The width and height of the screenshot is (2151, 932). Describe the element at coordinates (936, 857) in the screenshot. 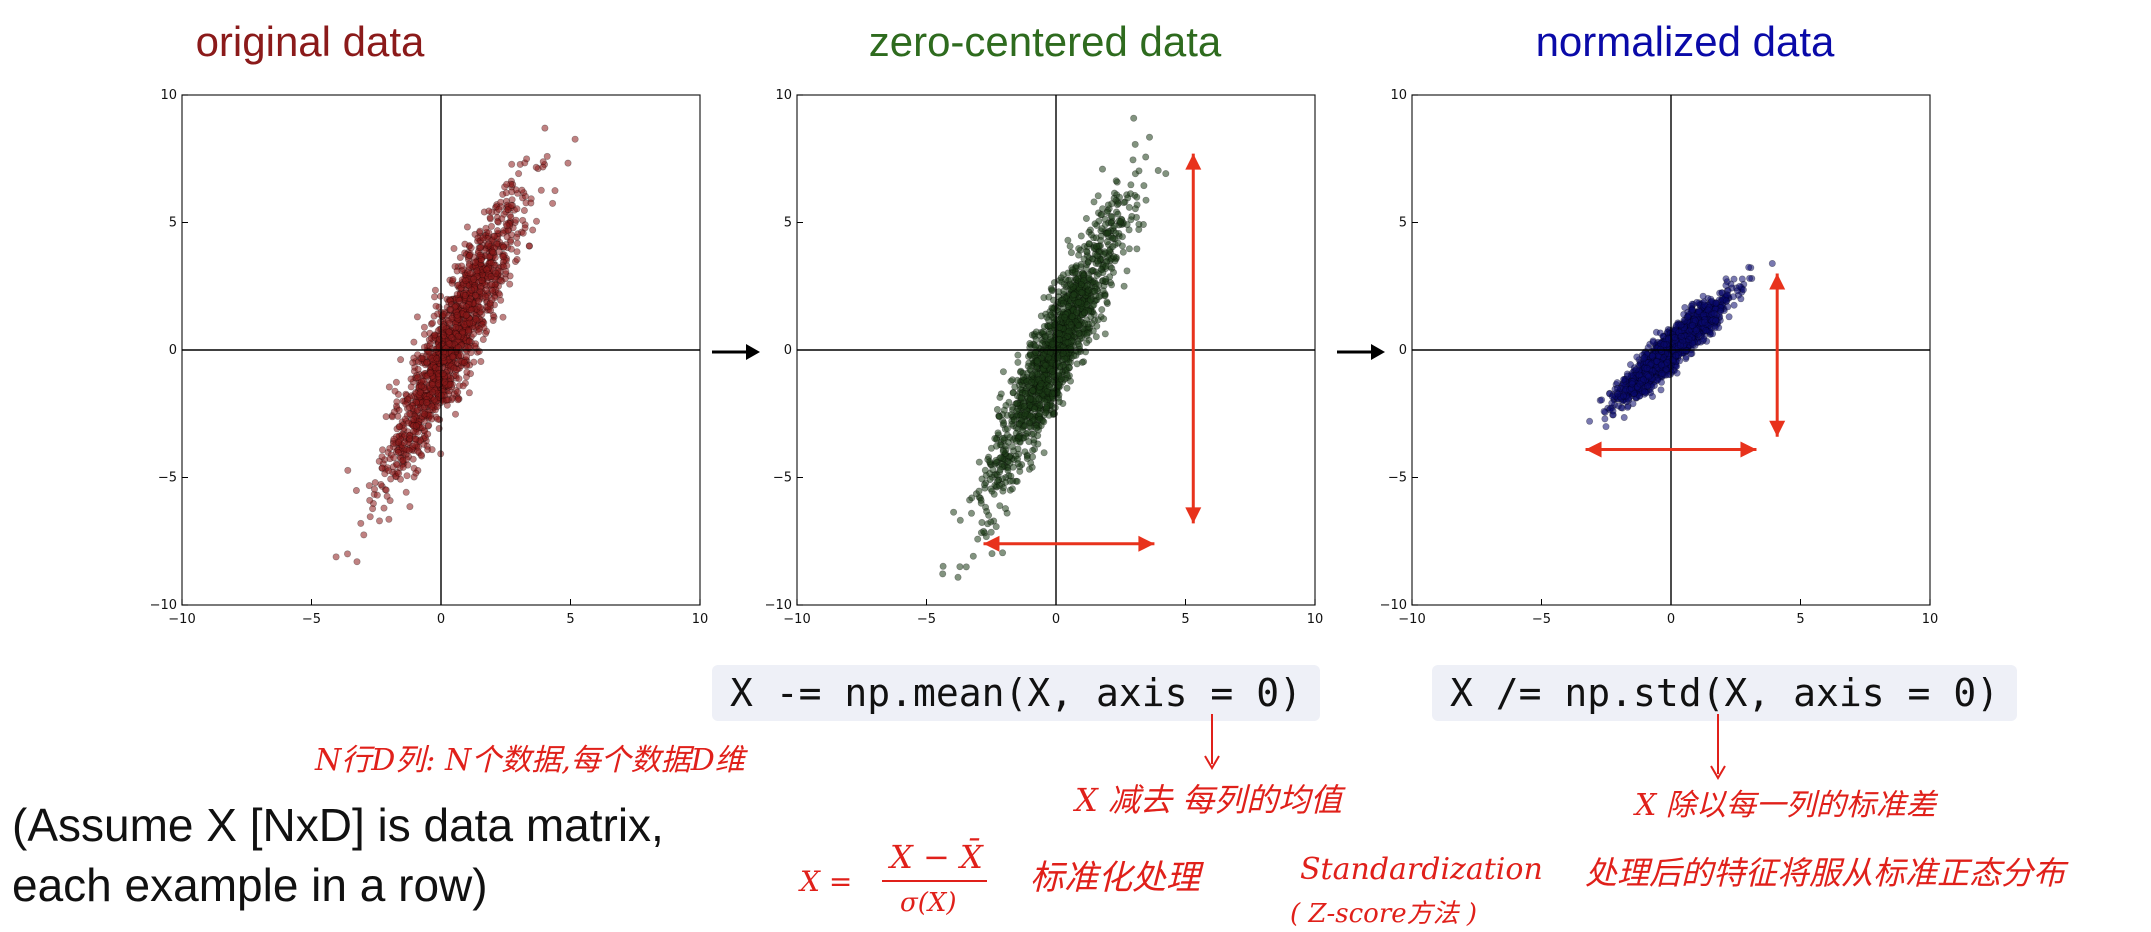

I see `formula-numerator: X − X̄` at that location.